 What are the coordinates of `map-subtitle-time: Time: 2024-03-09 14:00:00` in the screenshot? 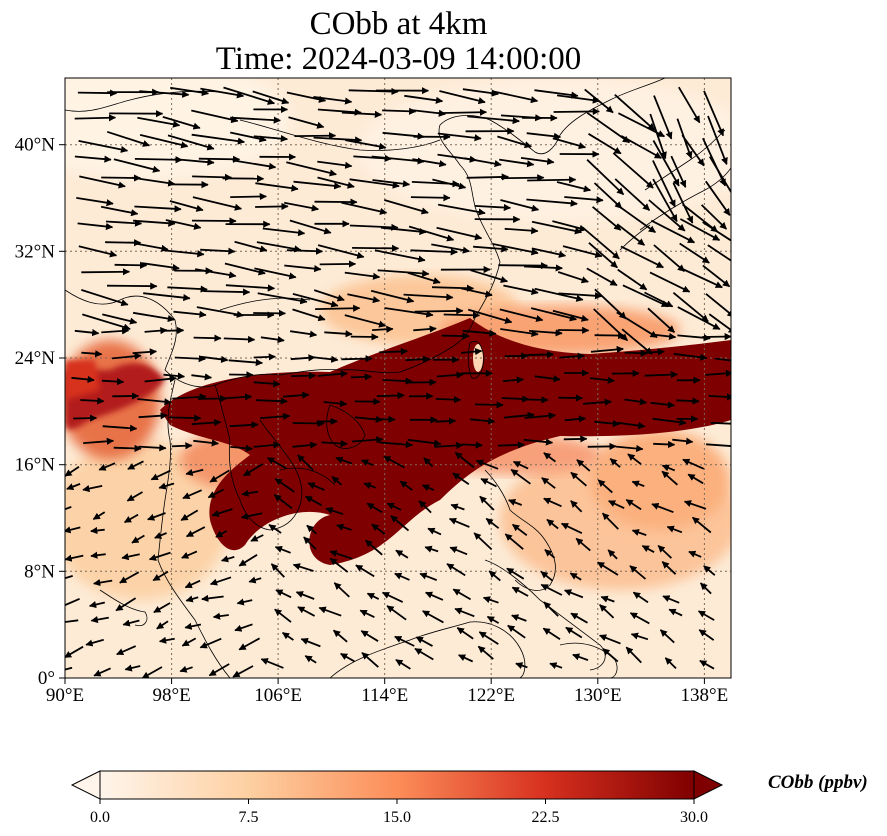 It's located at (398, 59).